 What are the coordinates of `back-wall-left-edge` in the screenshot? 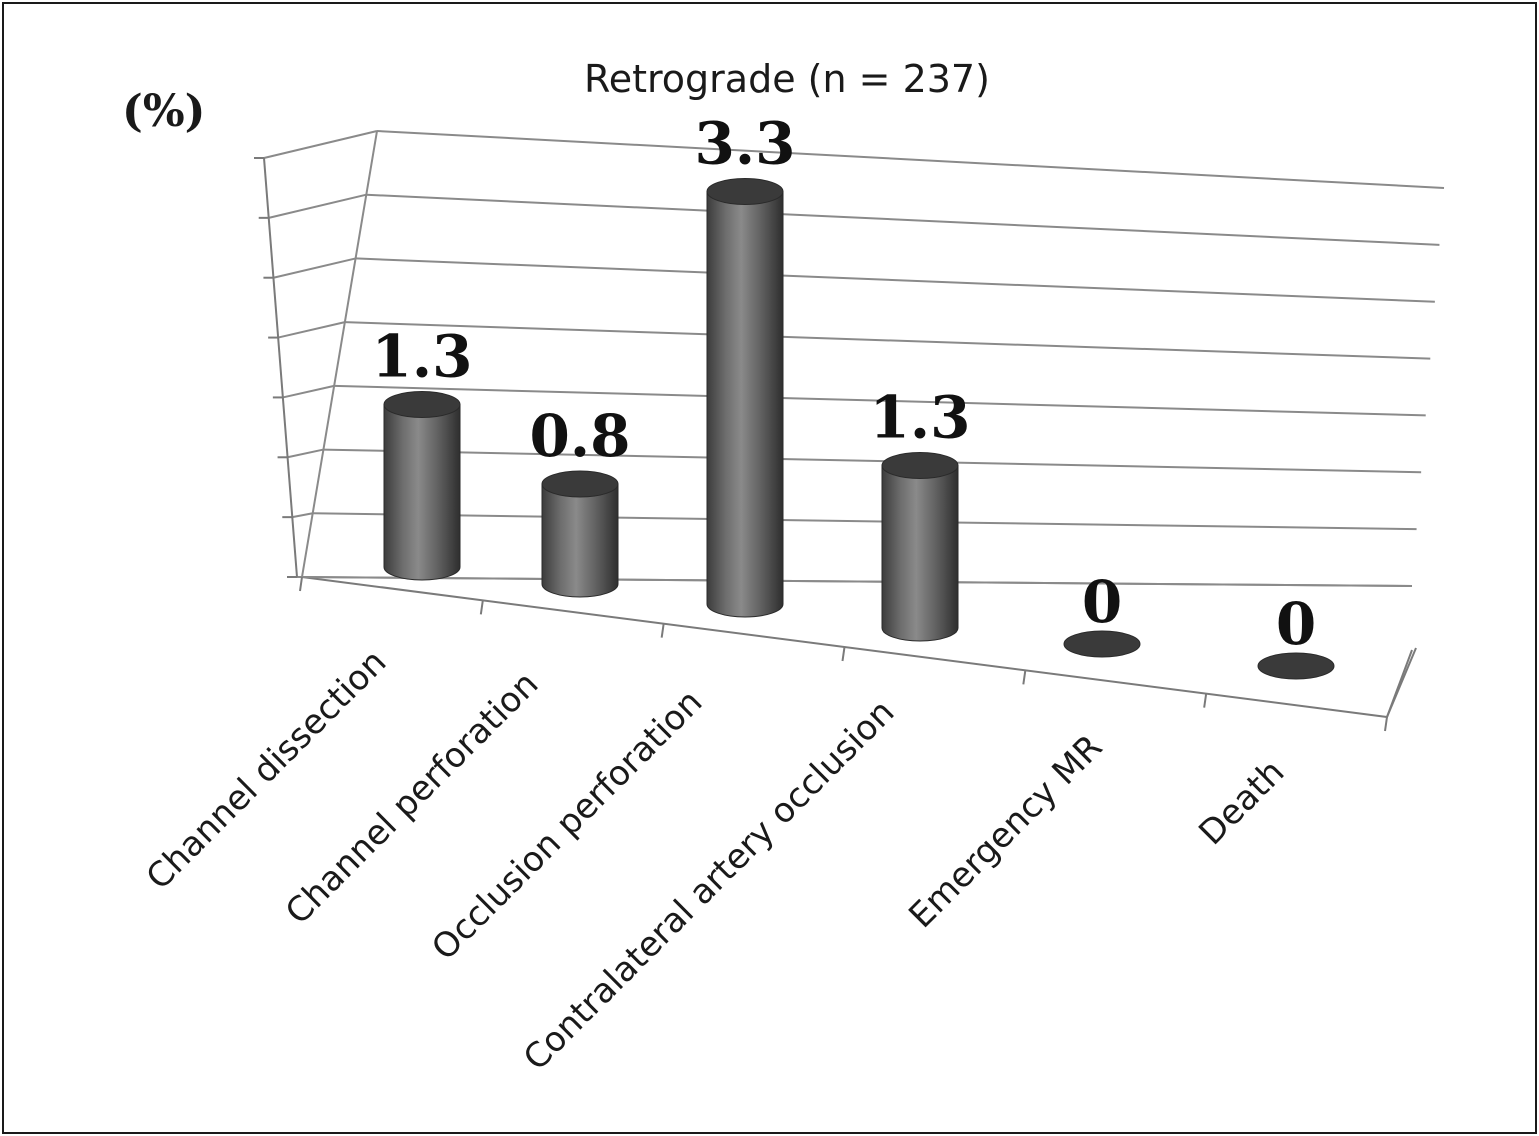 It's located at (339, 354).